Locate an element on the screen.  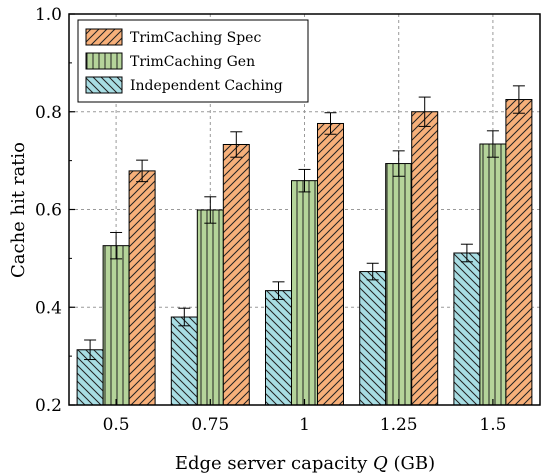
x-axis-title-variable: Q is located at coordinates (380, 463).